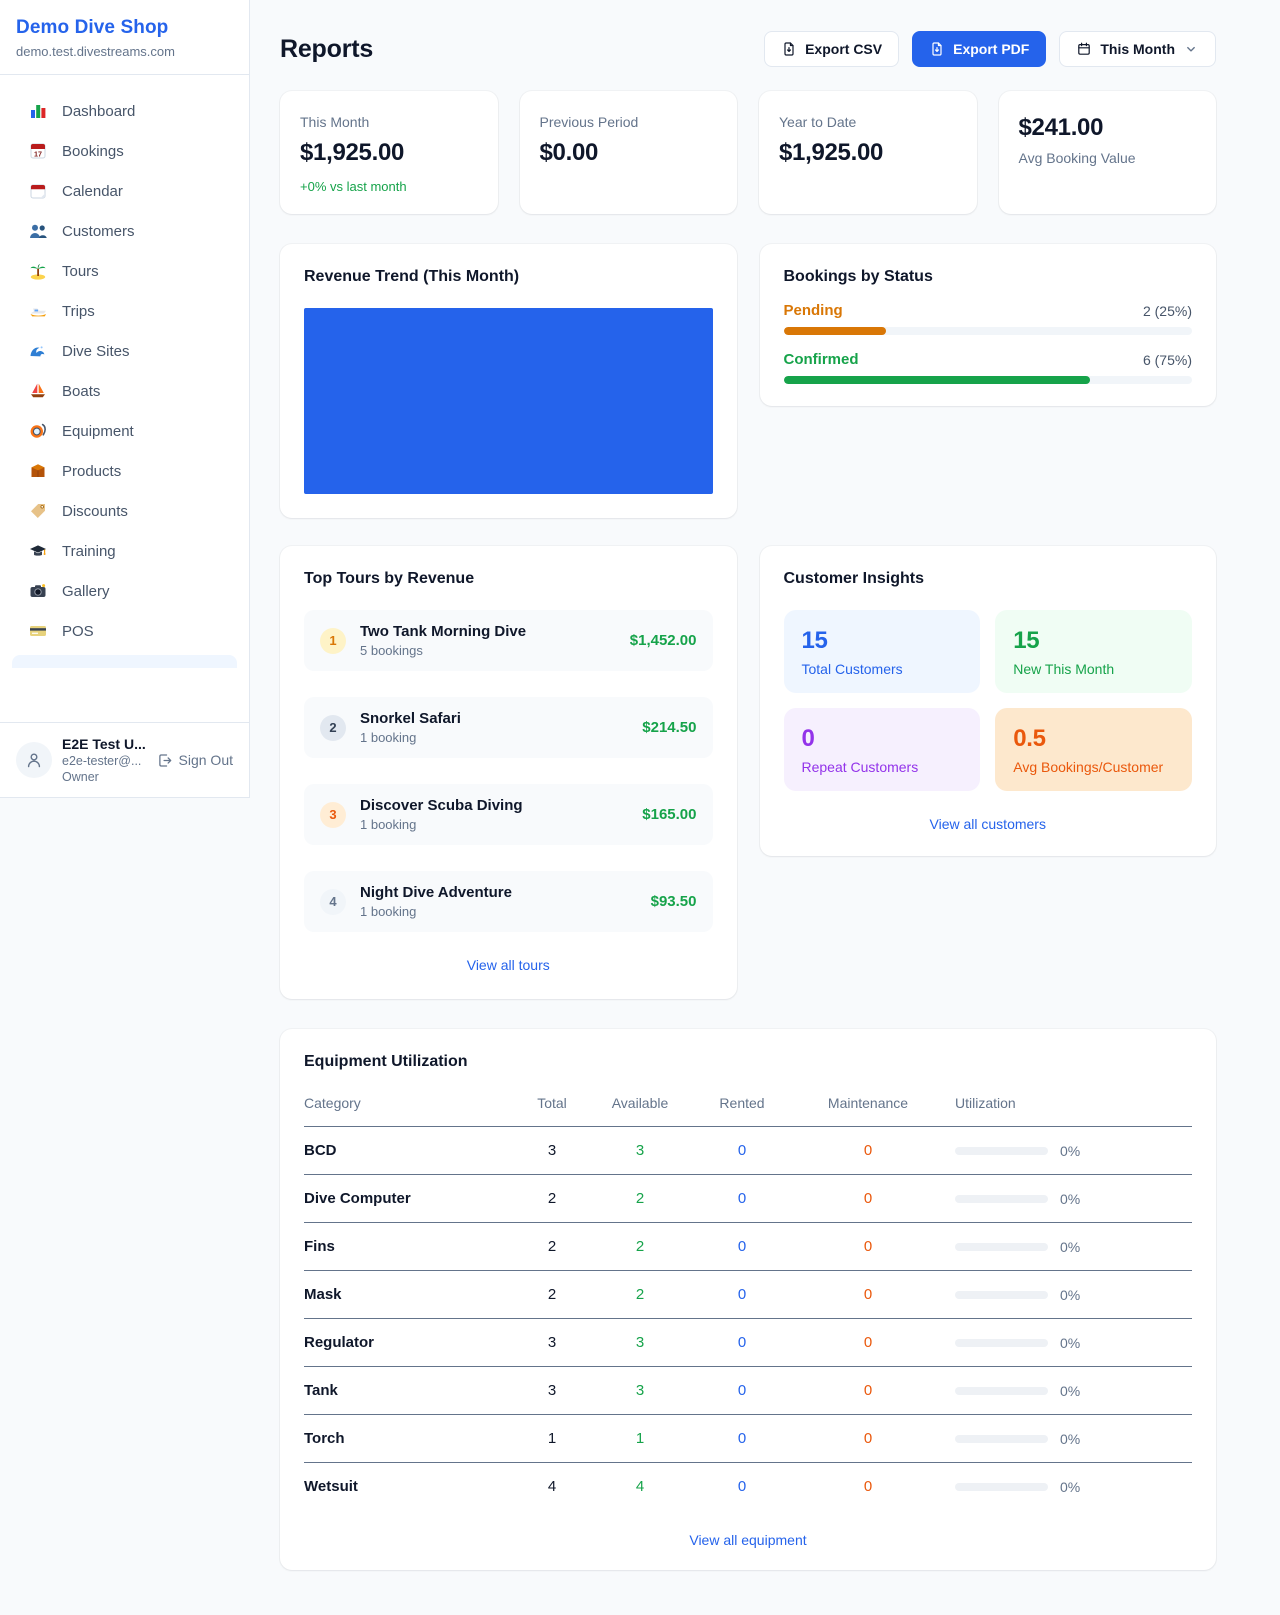  What do you see at coordinates (860, 767) in the screenshot?
I see `insight-label: Repeat Customers` at bounding box center [860, 767].